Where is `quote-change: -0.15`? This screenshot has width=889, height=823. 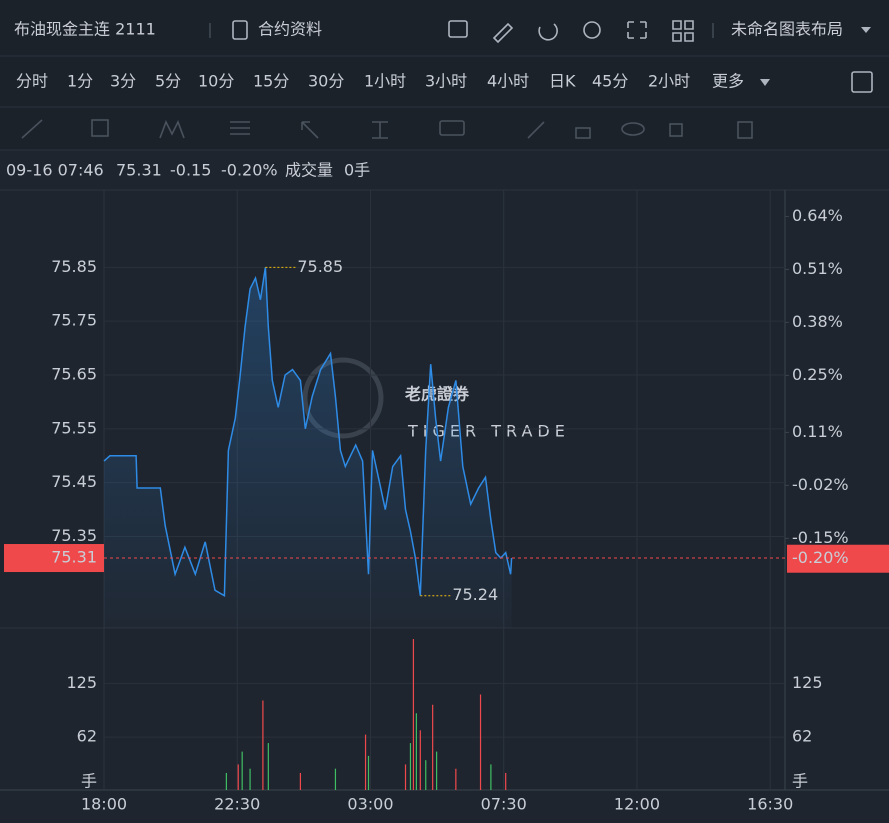 quote-change: -0.15 is located at coordinates (190, 170).